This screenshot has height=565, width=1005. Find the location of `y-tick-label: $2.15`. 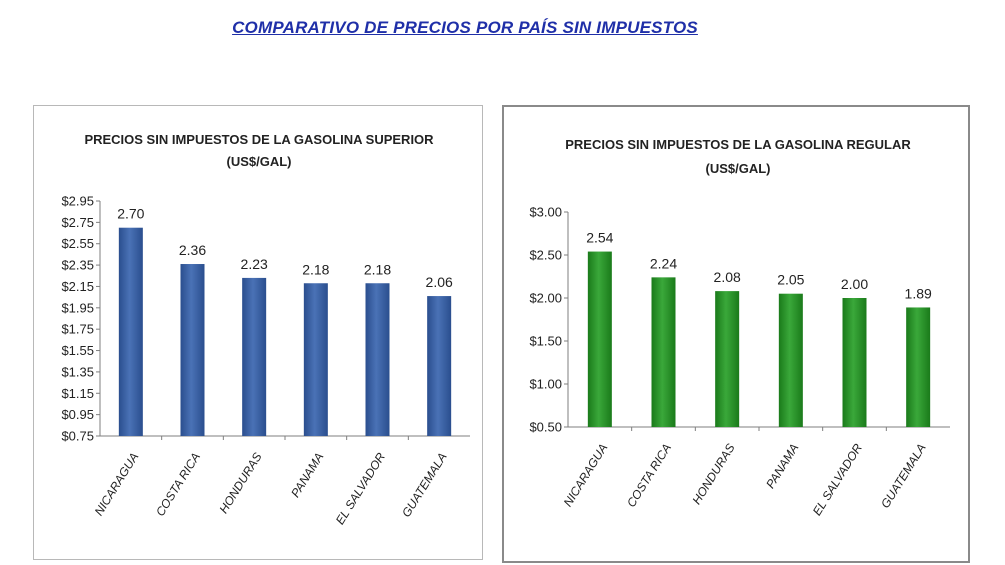

y-tick-label: $2.15 is located at coordinates (77, 286).